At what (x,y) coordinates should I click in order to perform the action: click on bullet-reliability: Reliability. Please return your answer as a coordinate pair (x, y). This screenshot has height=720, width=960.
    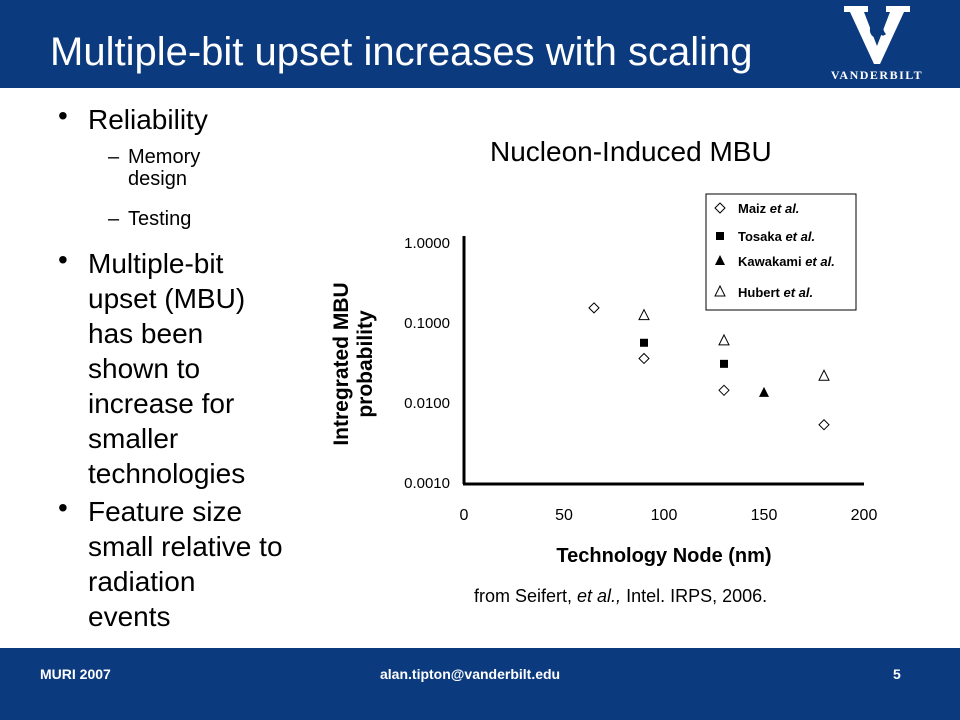
    Looking at the image, I should click on (148, 119).